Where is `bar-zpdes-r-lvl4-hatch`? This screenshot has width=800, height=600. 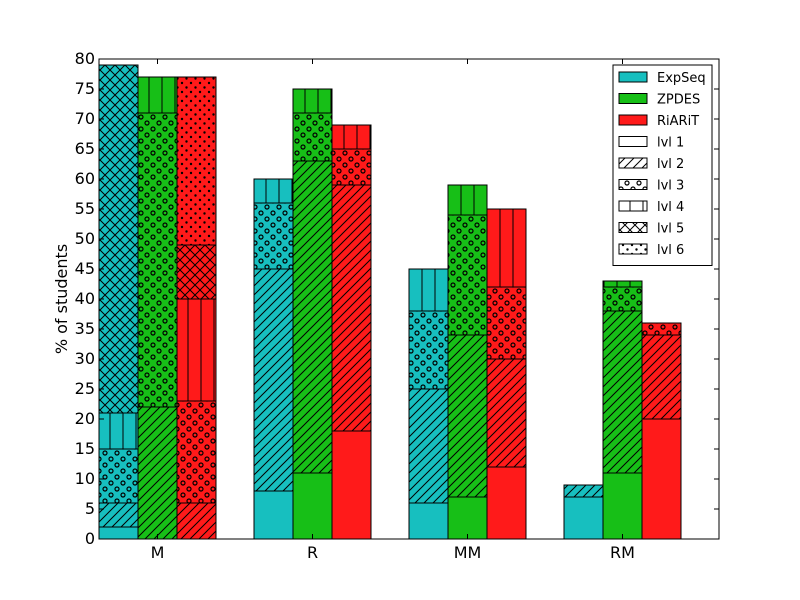 bar-zpdes-r-lvl4-hatch is located at coordinates (312, 101).